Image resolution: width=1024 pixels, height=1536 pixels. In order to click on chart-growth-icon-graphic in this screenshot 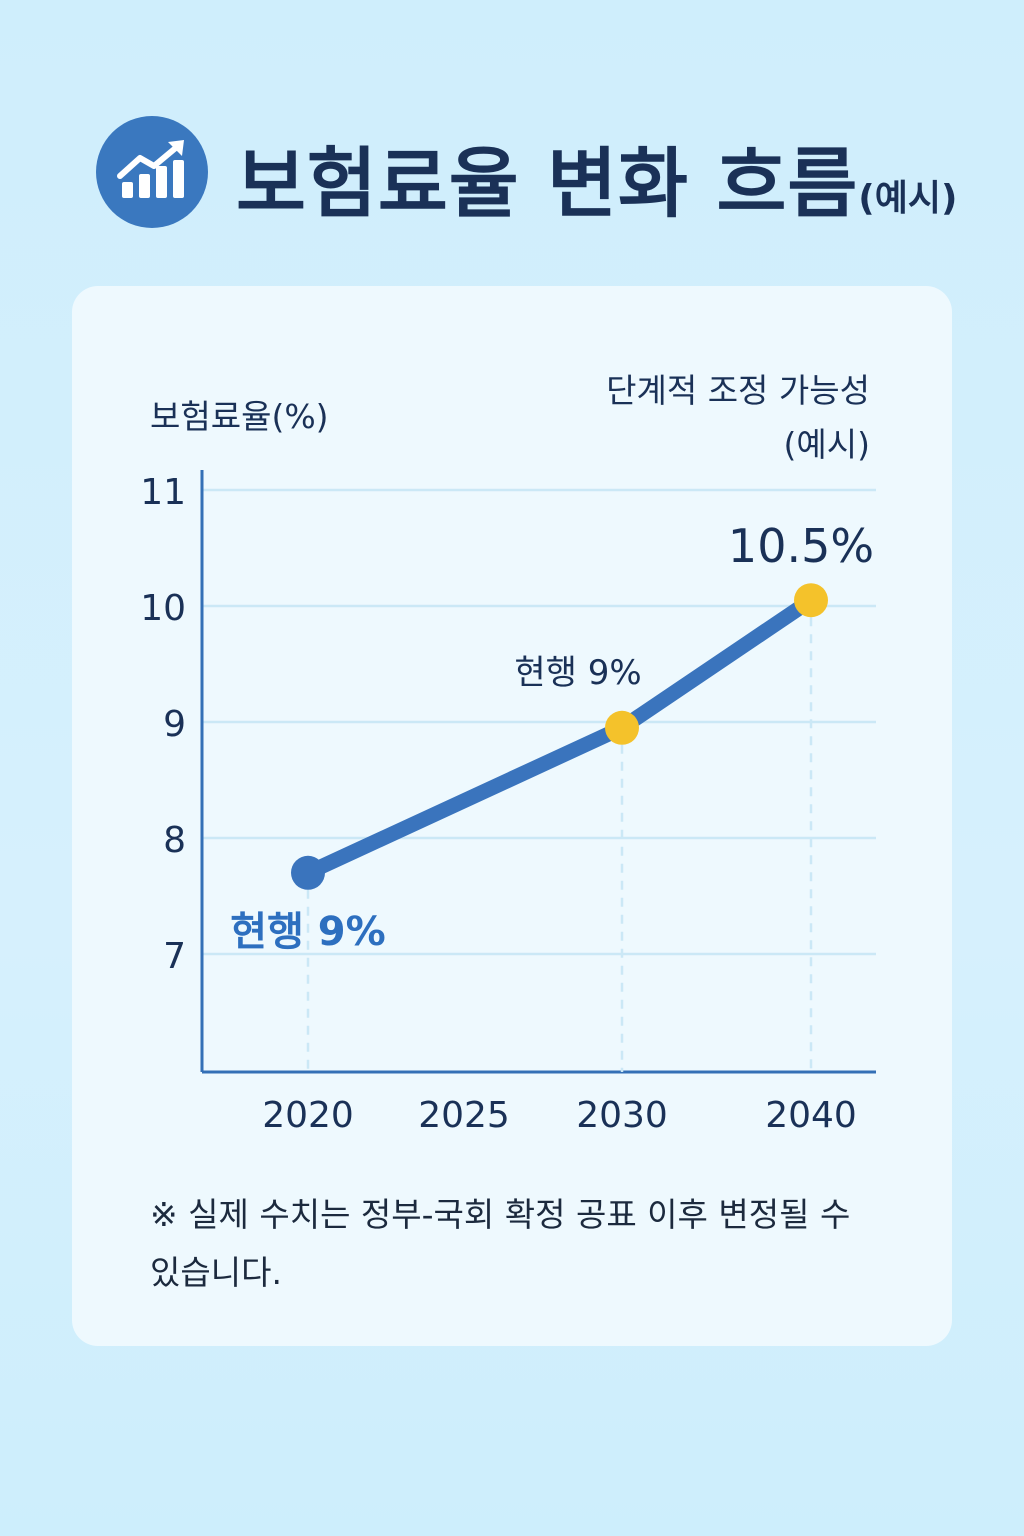, I will do `click(150, 169)`.